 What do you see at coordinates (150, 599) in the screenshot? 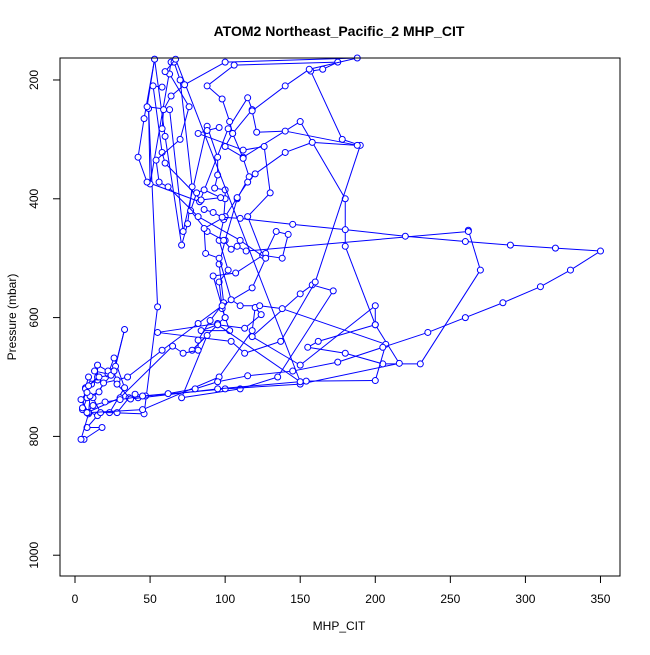
I see `x-tick-label: 50` at bounding box center [150, 599].